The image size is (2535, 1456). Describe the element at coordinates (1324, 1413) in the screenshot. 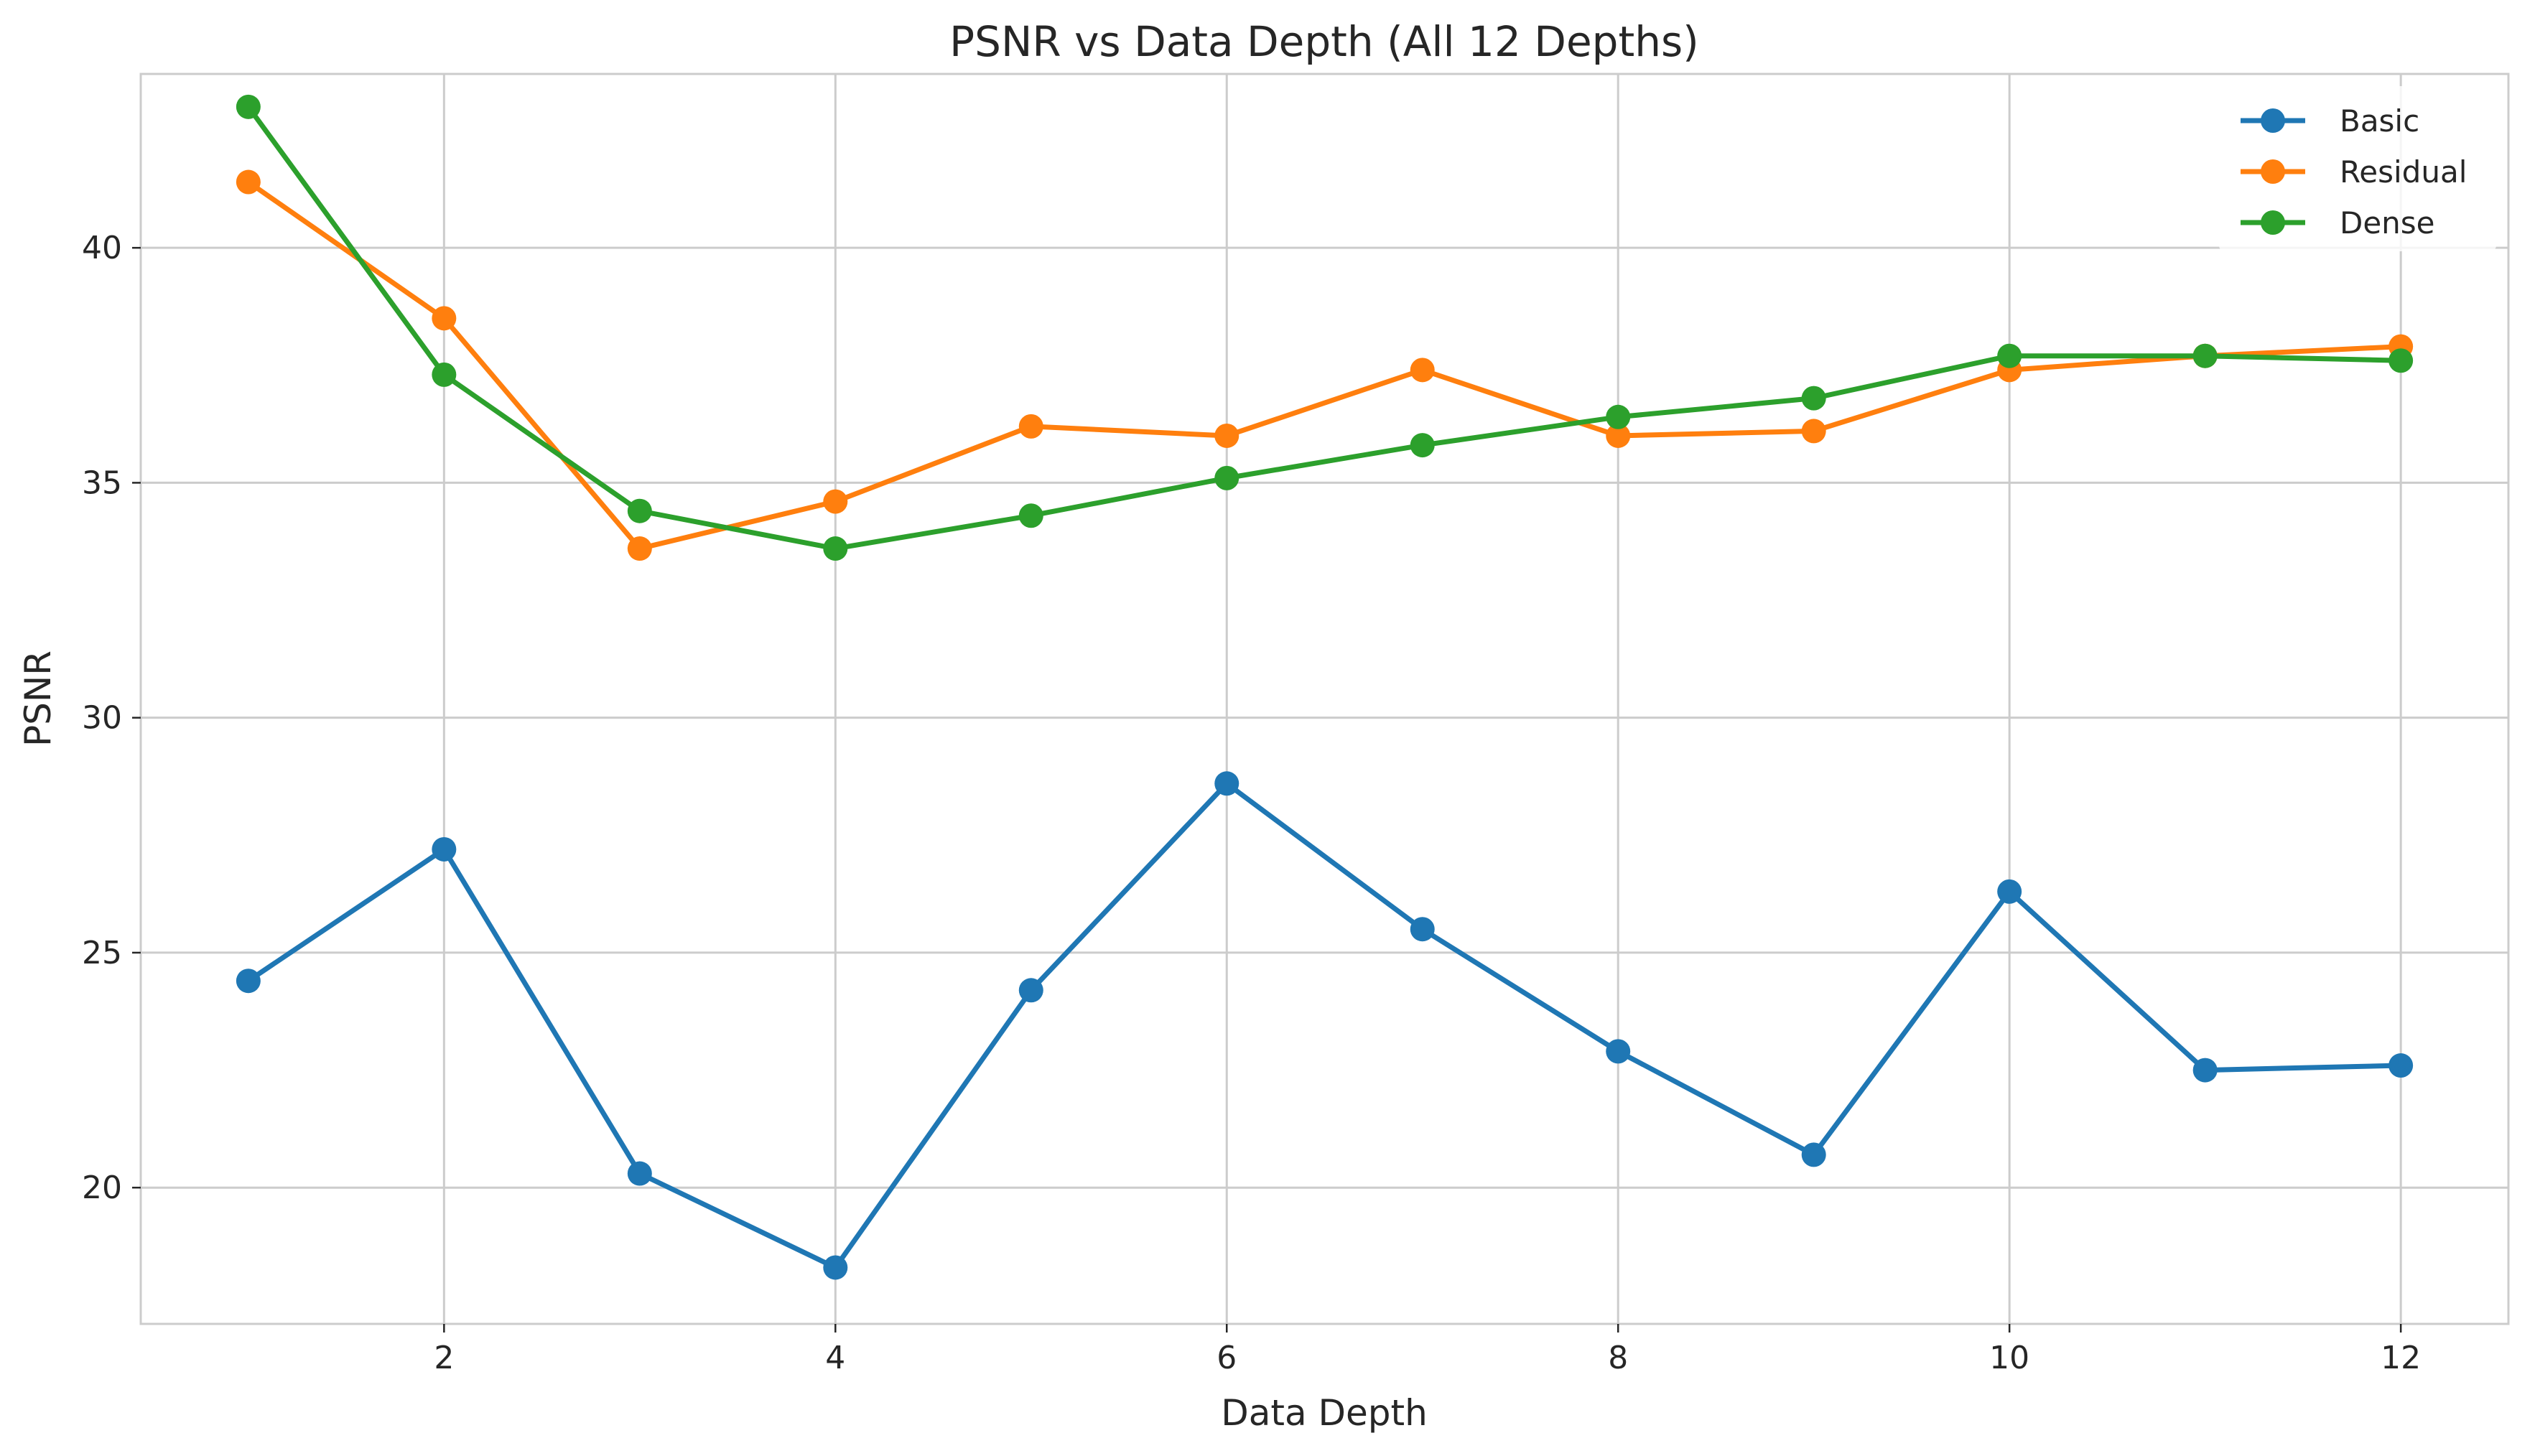

I see `x-axis-label: Data Depth` at that location.